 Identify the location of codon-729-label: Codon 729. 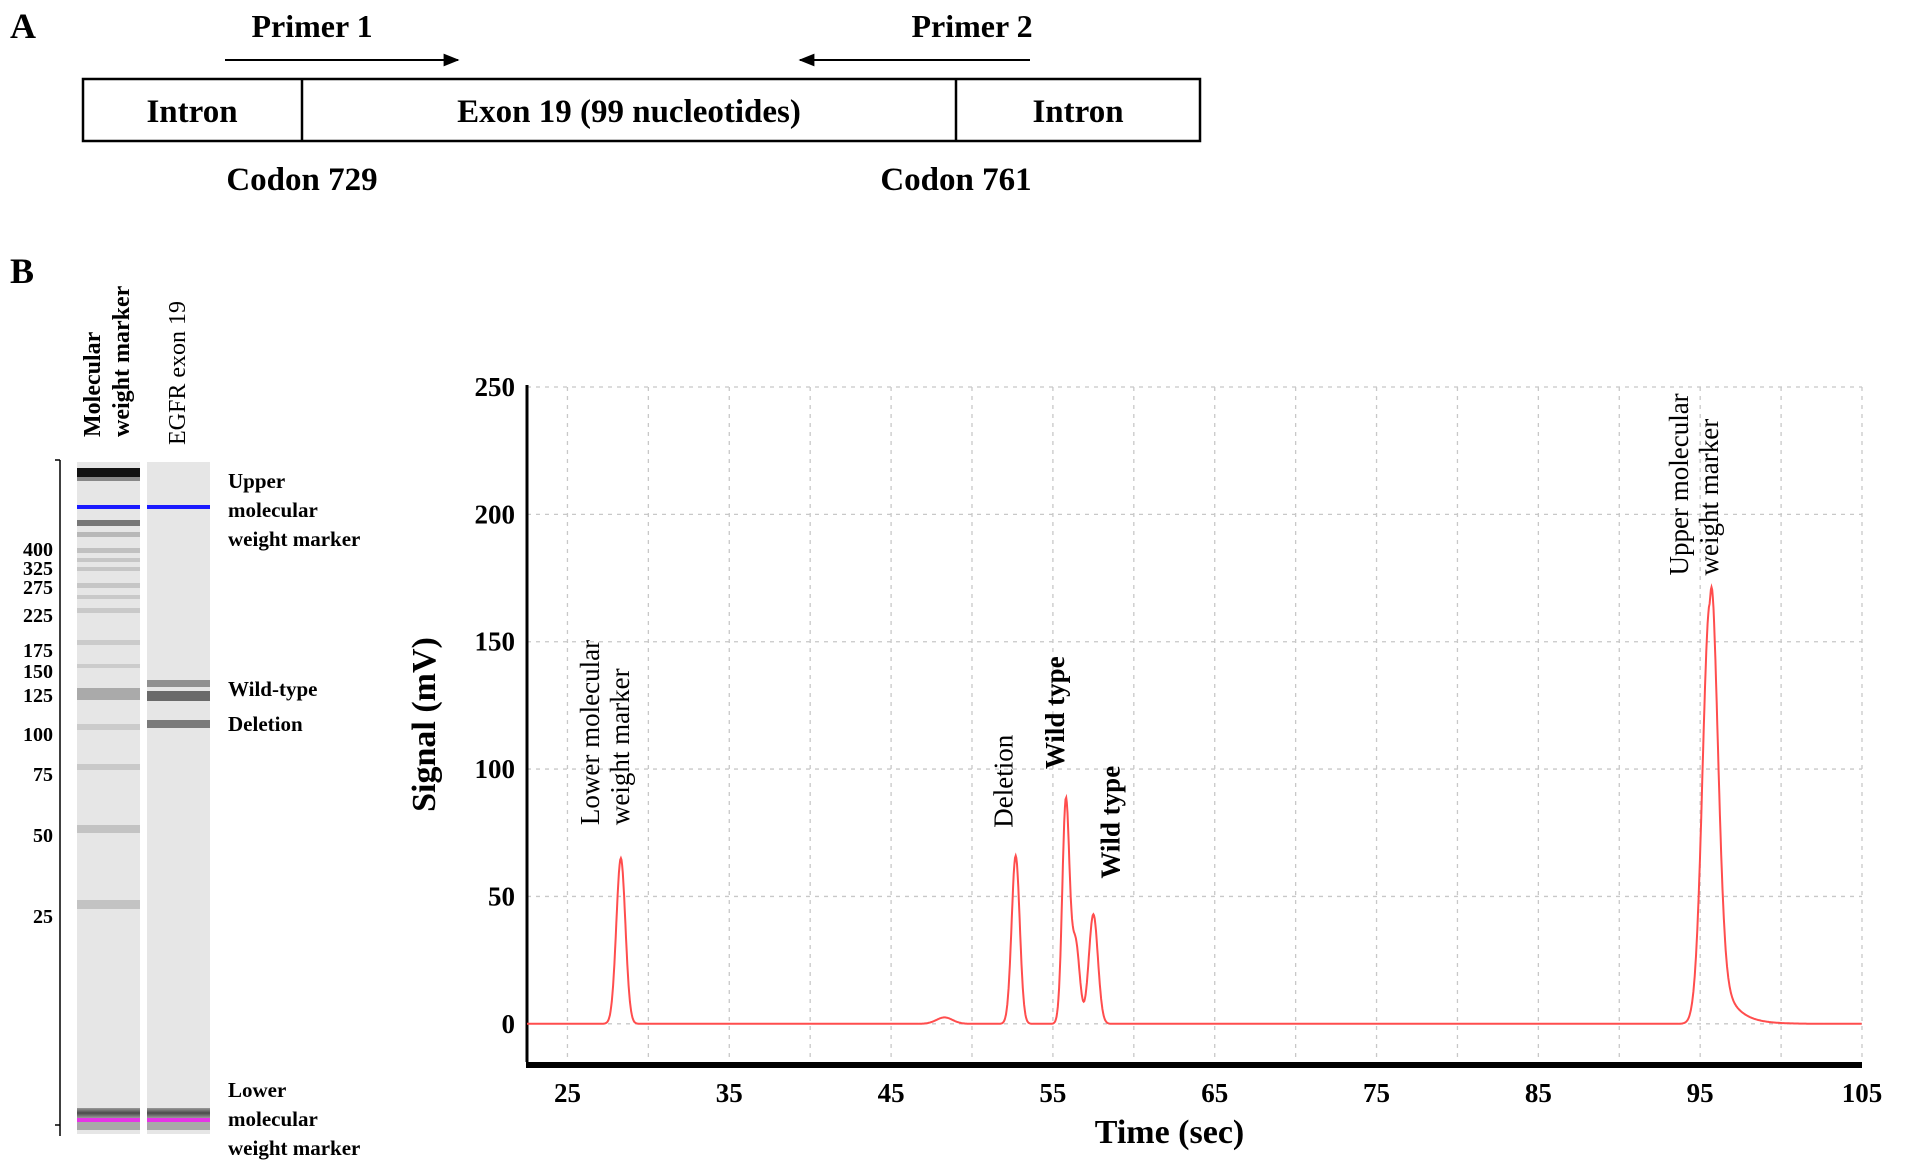
(301, 180).